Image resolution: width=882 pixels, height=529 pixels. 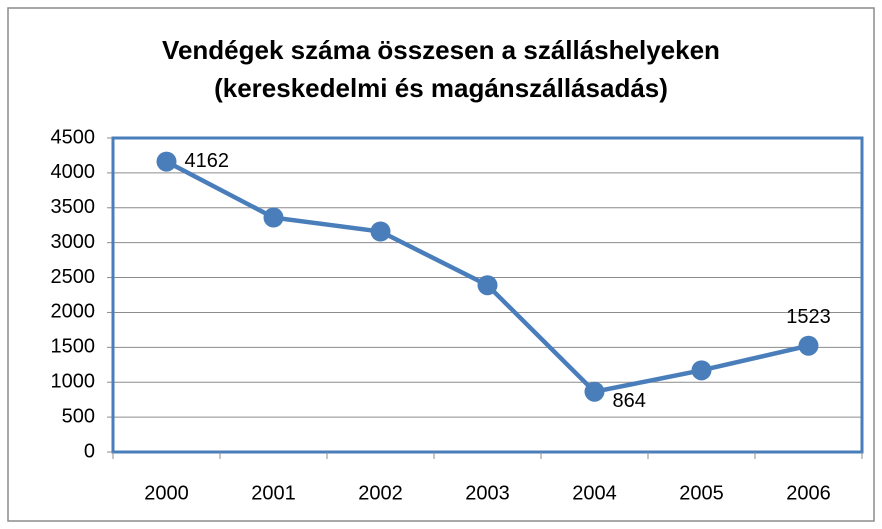 What do you see at coordinates (487, 493) in the screenshot?
I see `x-tick-label: 2003` at bounding box center [487, 493].